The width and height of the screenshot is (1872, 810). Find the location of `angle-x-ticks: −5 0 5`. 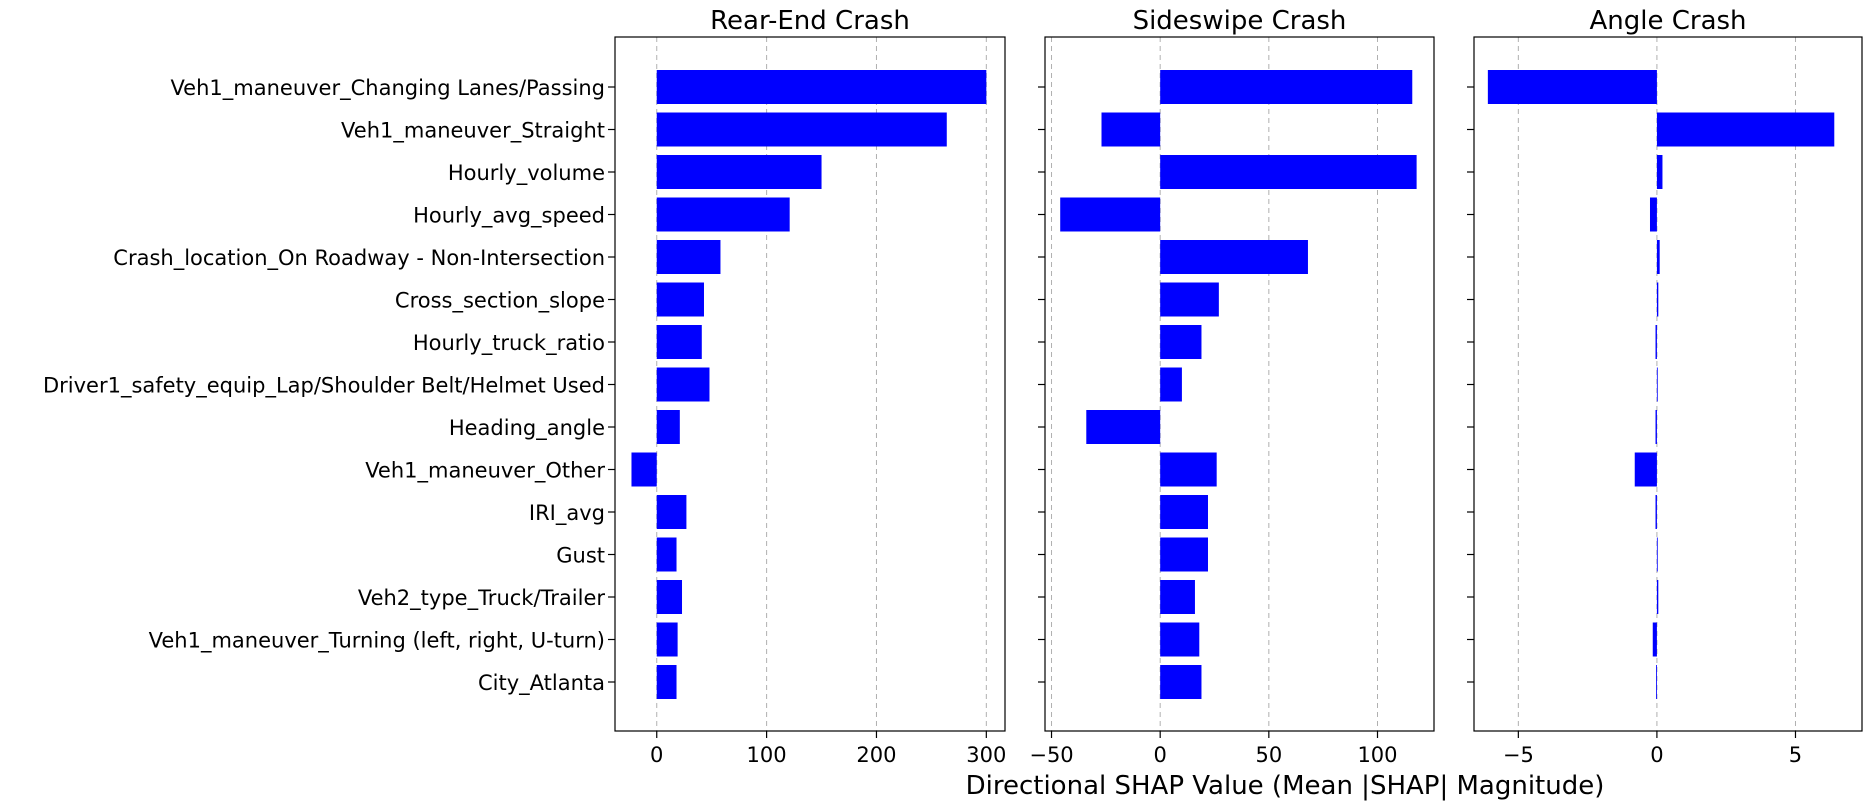

angle-x-ticks: −5 0 5 is located at coordinates (1652, 749).